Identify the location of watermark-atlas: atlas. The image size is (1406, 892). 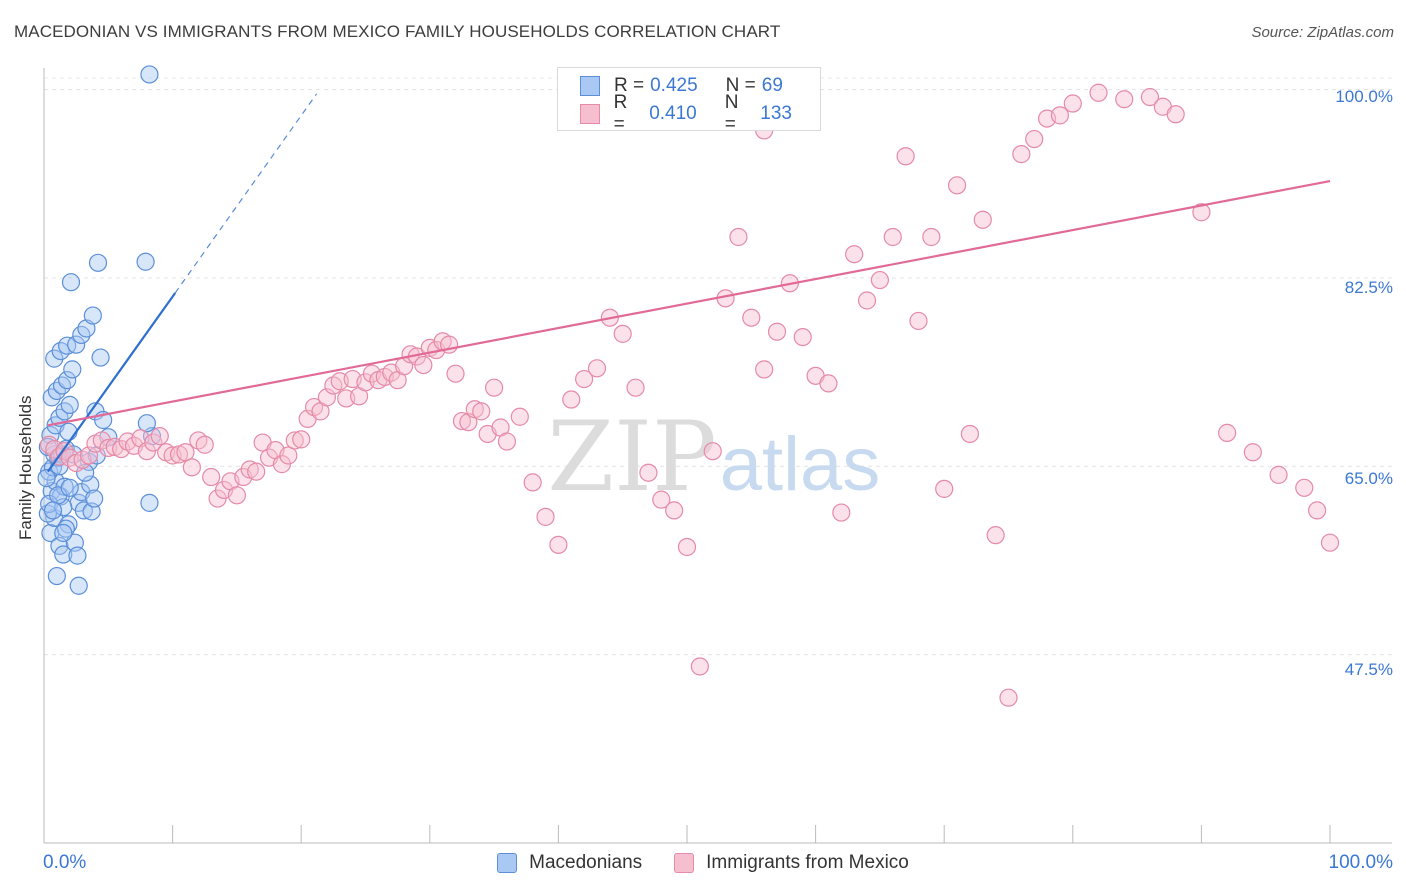
(800, 464).